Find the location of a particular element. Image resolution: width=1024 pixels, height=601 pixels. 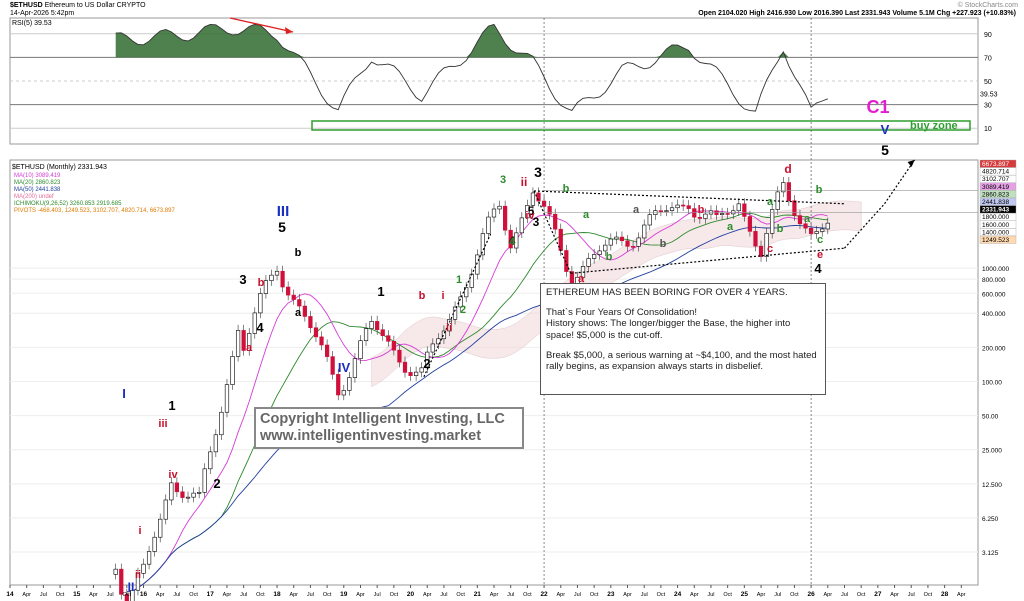

price-tick-label: 12.500 is located at coordinates (992, 485).